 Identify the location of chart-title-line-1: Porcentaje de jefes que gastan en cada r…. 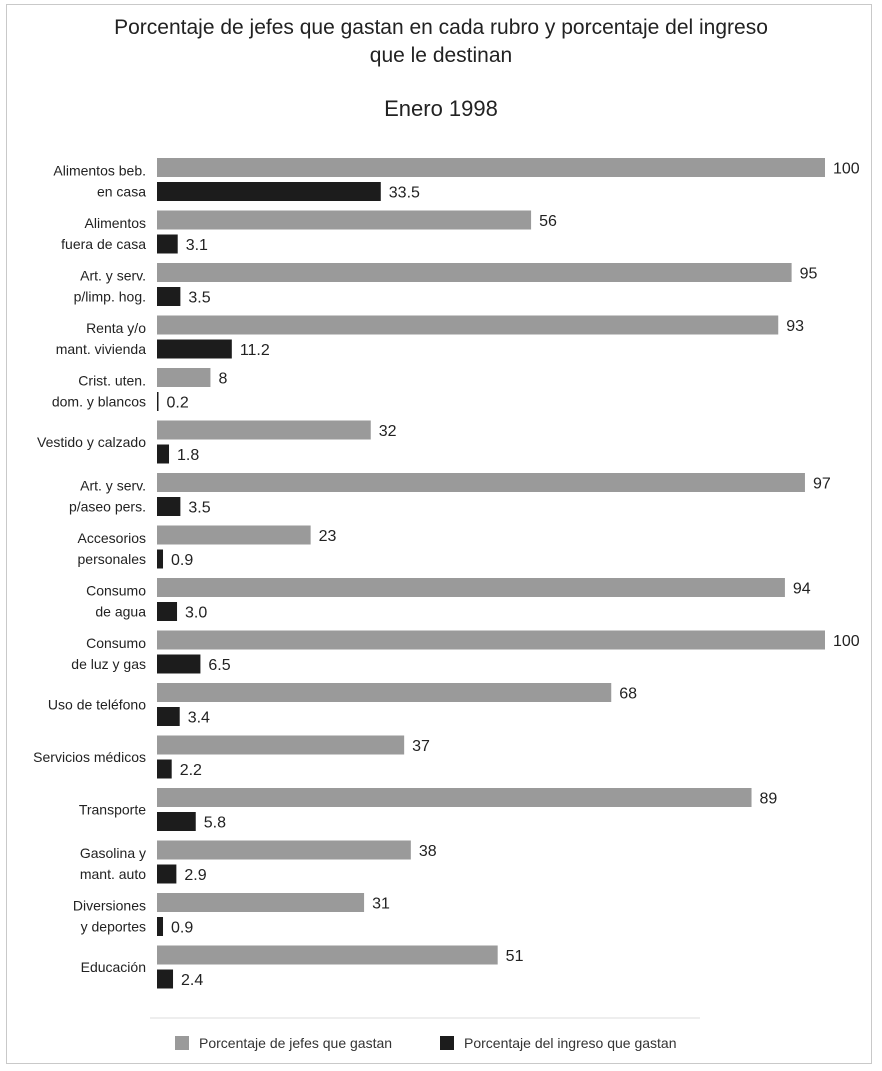
(441, 27).